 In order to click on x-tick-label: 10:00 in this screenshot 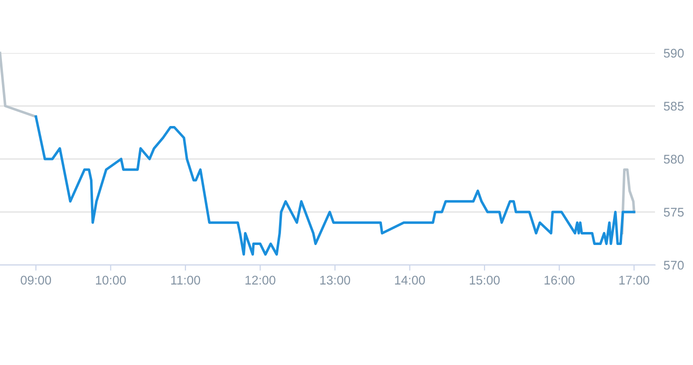, I will do `click(111, 280)`.